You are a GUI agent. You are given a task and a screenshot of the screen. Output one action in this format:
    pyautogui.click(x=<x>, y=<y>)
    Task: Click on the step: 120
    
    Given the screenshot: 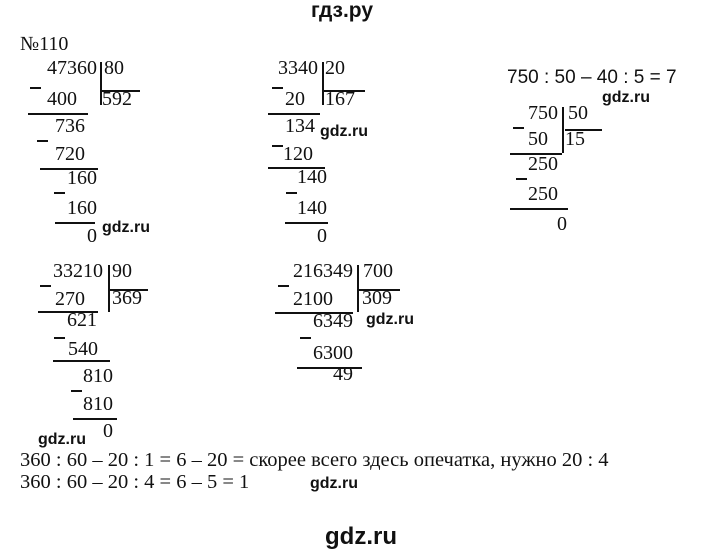 What is the action you would take?
    pyautogui.click(x=298, y=154)
    